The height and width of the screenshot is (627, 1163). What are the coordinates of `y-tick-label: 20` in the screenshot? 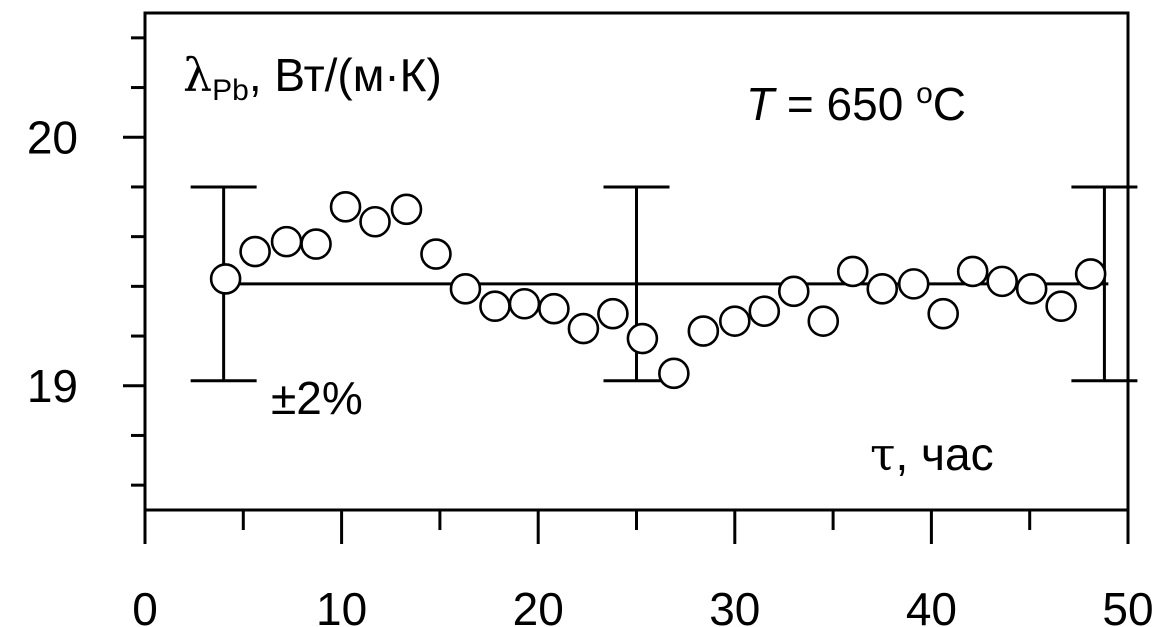 It's located at (52, 137).